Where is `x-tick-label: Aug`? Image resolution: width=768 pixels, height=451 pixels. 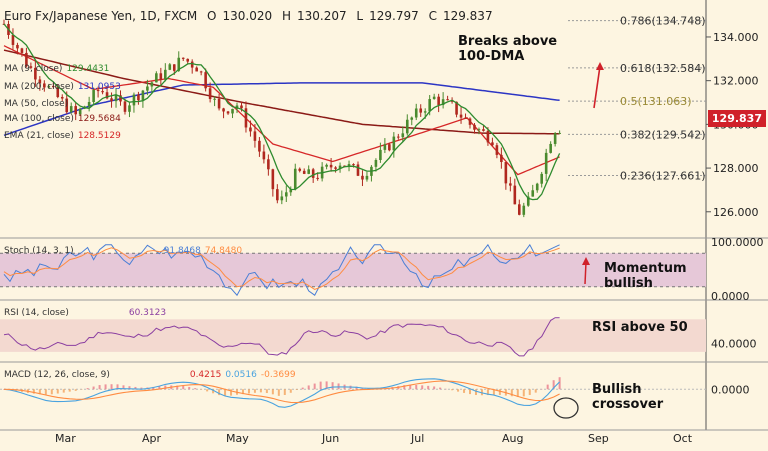
x-tick-label: Aug is located at coordinates (512, 438).